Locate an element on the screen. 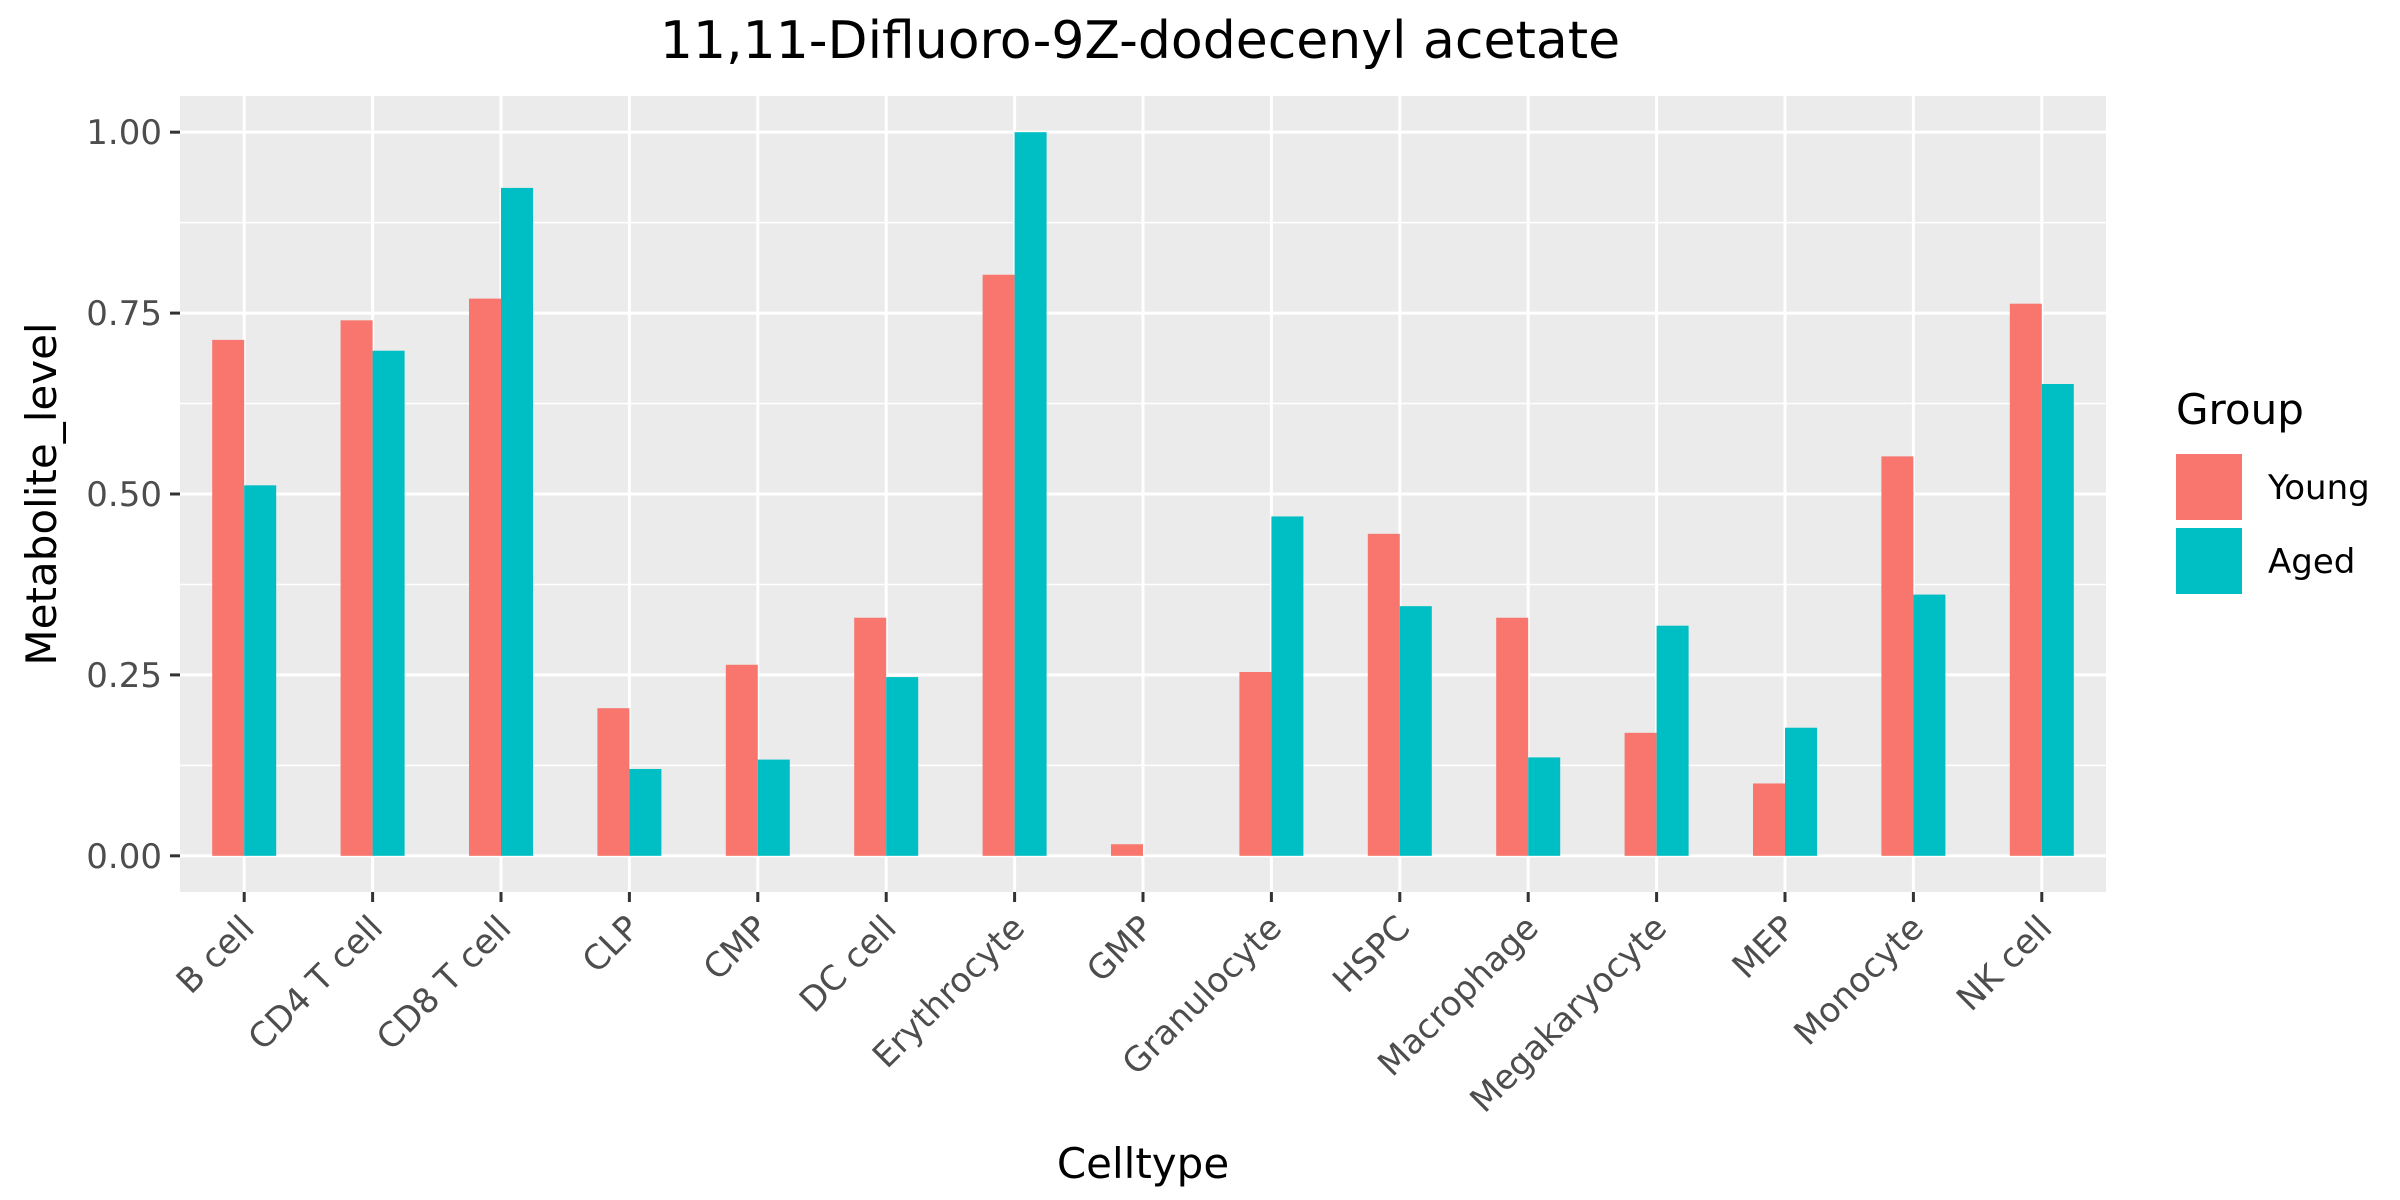 This screenshot has width=2400, height=1200. bar-young-cmp is located at coordinates (741, 760).